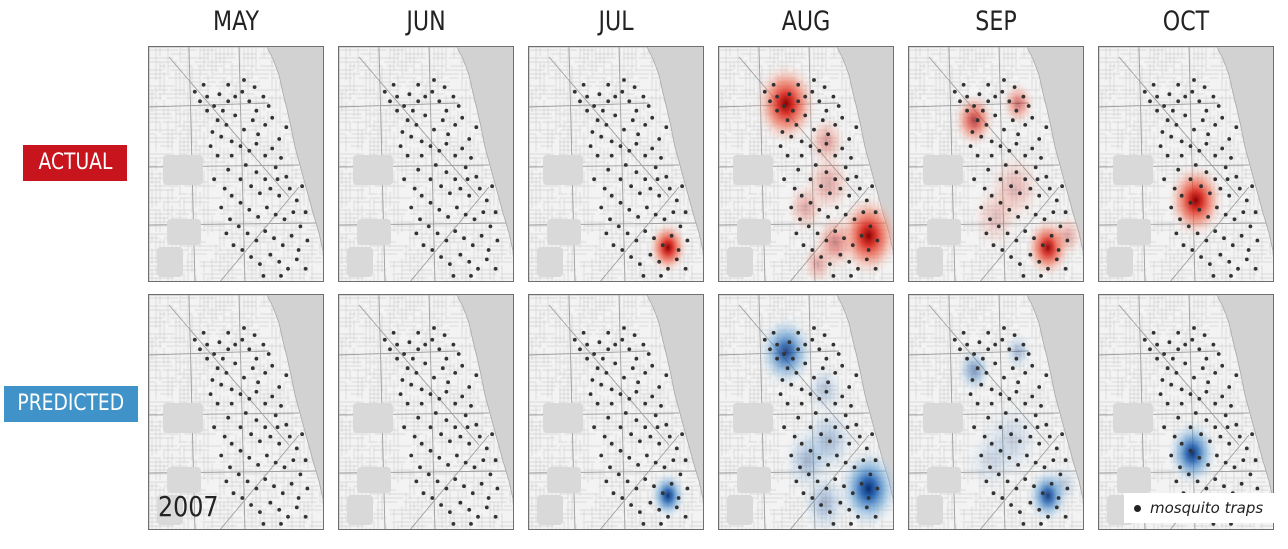 The width and height of the screenshot is (1288, 549). Describe the element at coordinates (236, 412) in the screenshot. I see `street-grid` at that location.